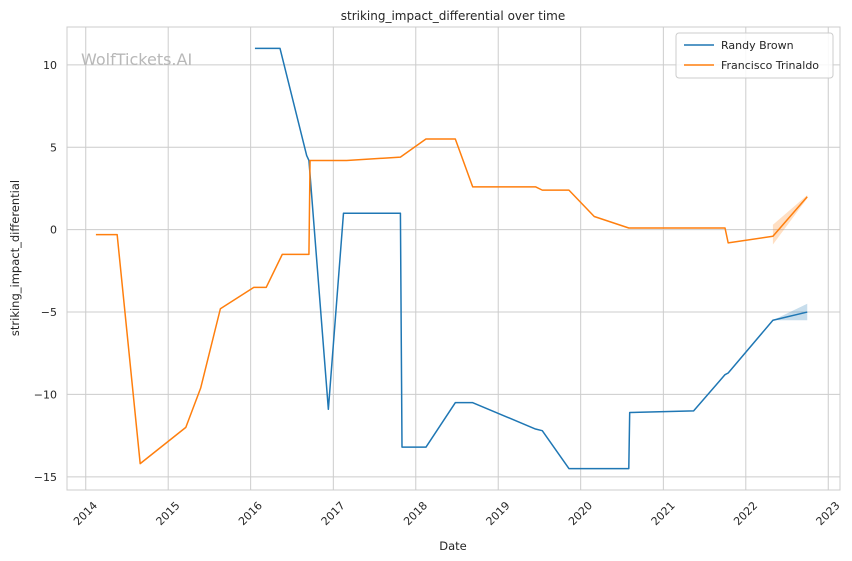 The image size is (852, 561). I want to click on legend: Randy Brown Francisco Trinaldo, so click(754, 55).